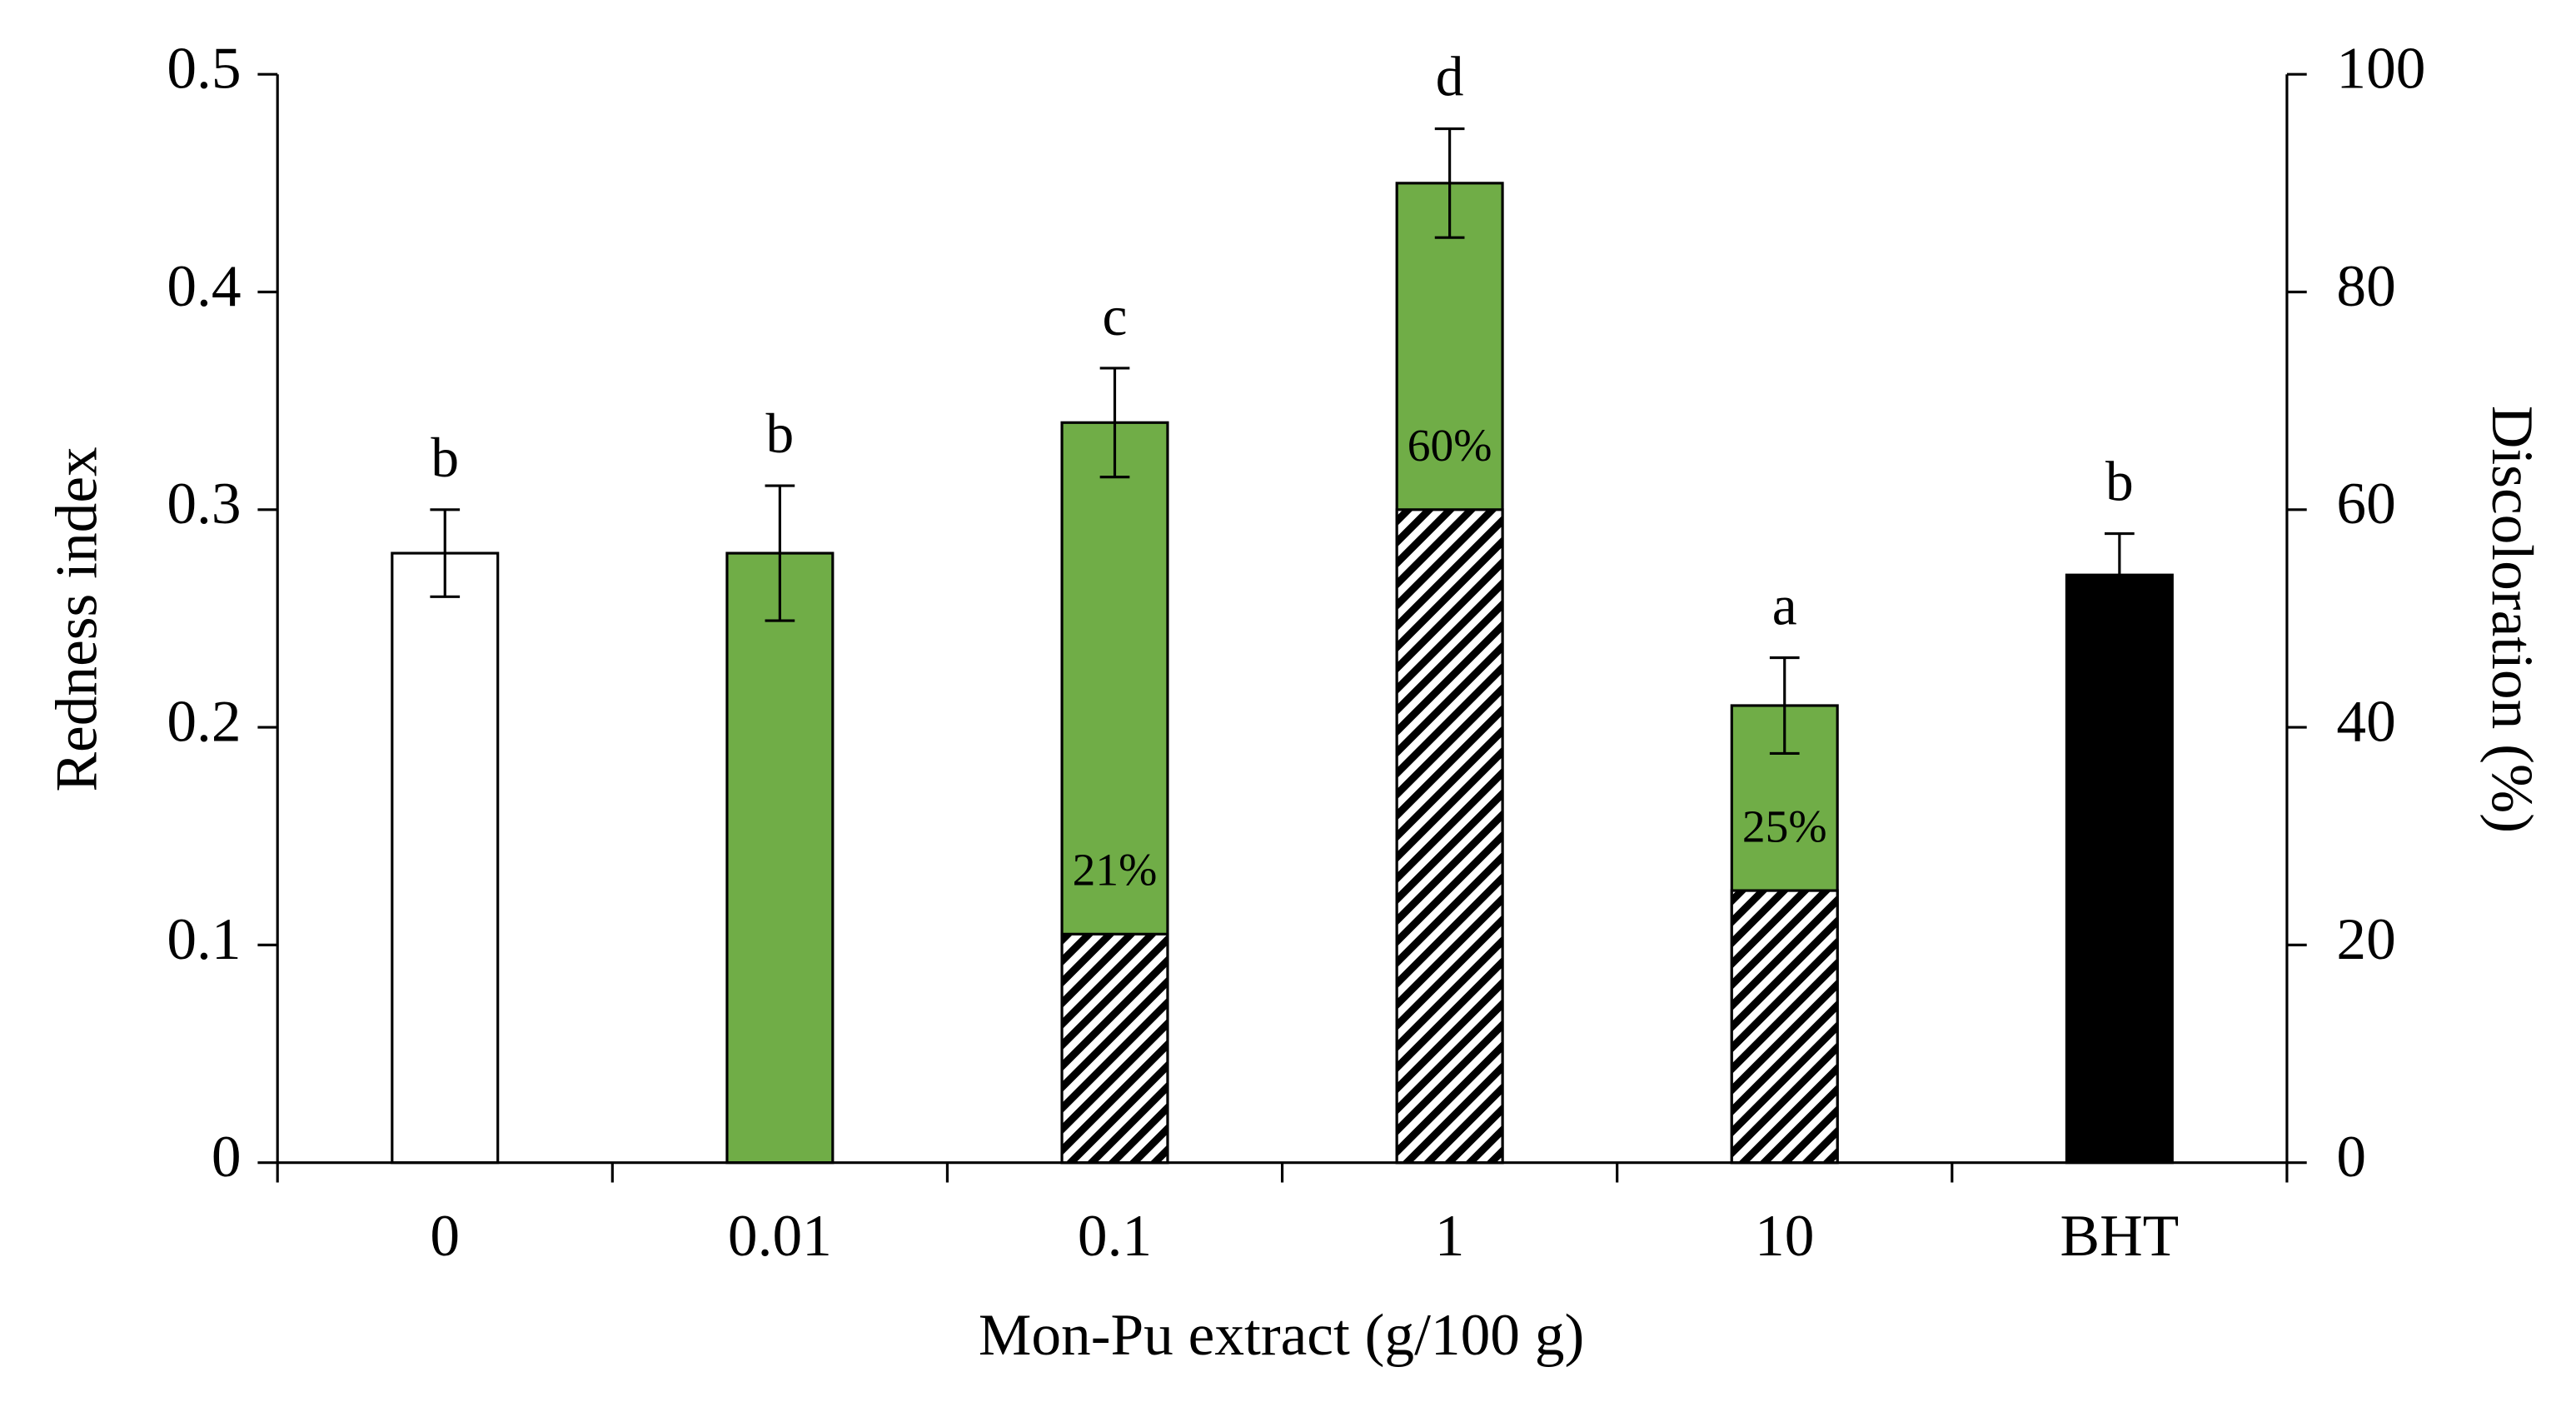 Image resolution: width=2576 pixels, height=1417 pixels. Describe the element at coordinates (204, 69) in the screenshot. I see `y-tick-label: 0.5` at that location.